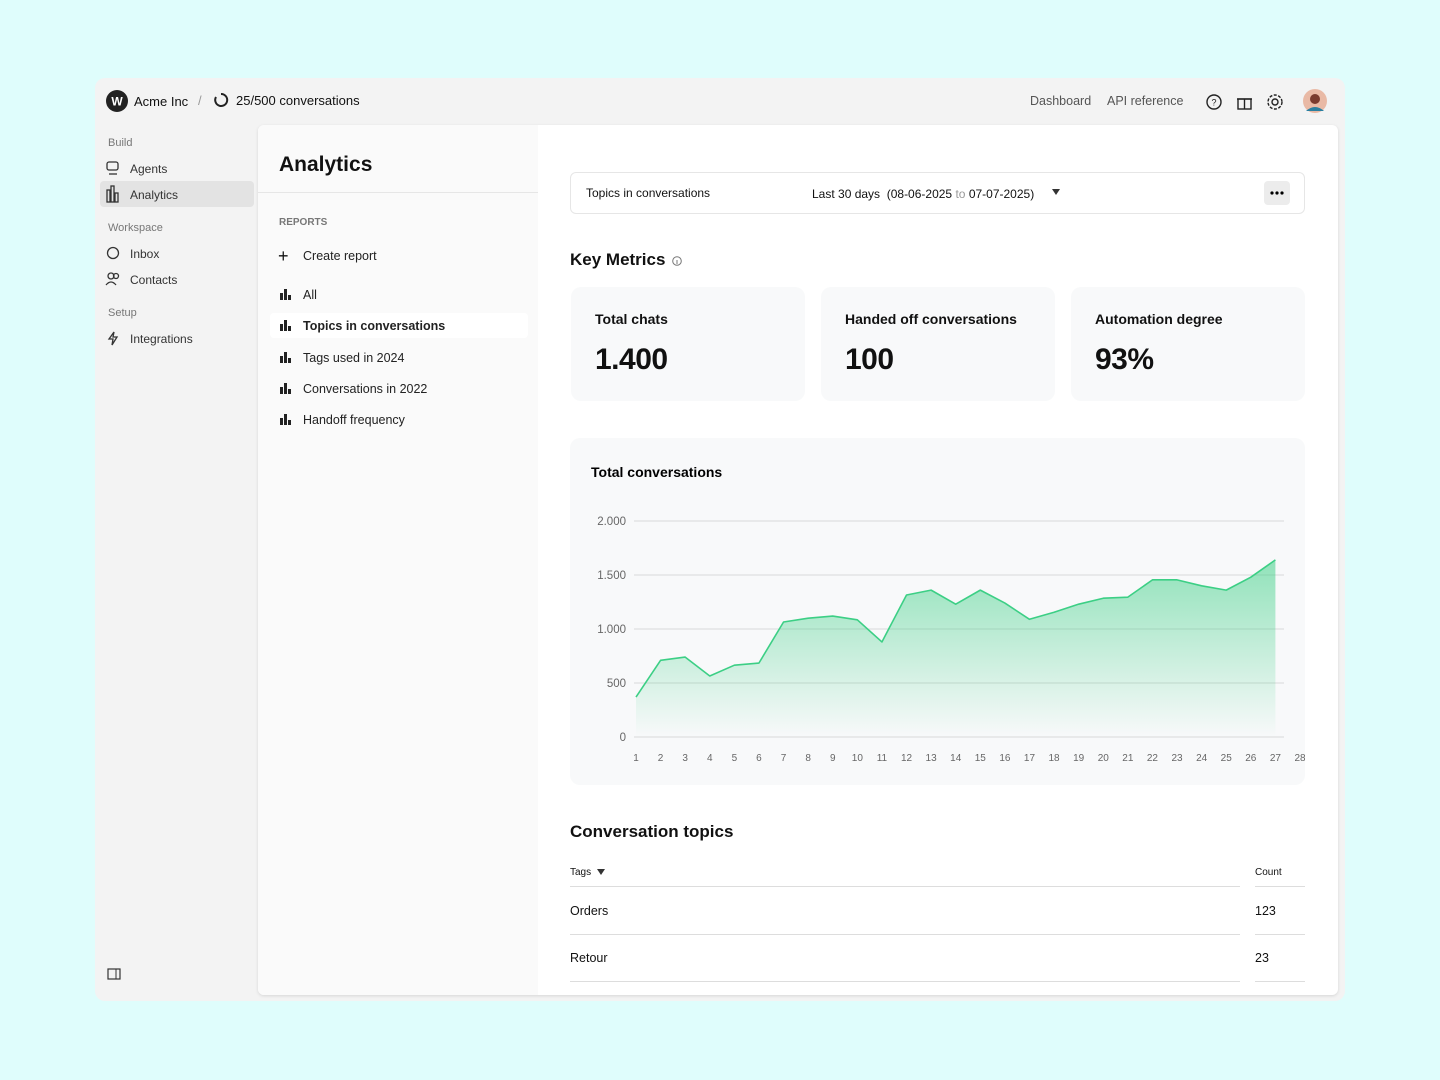  I want to click on section-title: Key Metrics, so click(618, 259).